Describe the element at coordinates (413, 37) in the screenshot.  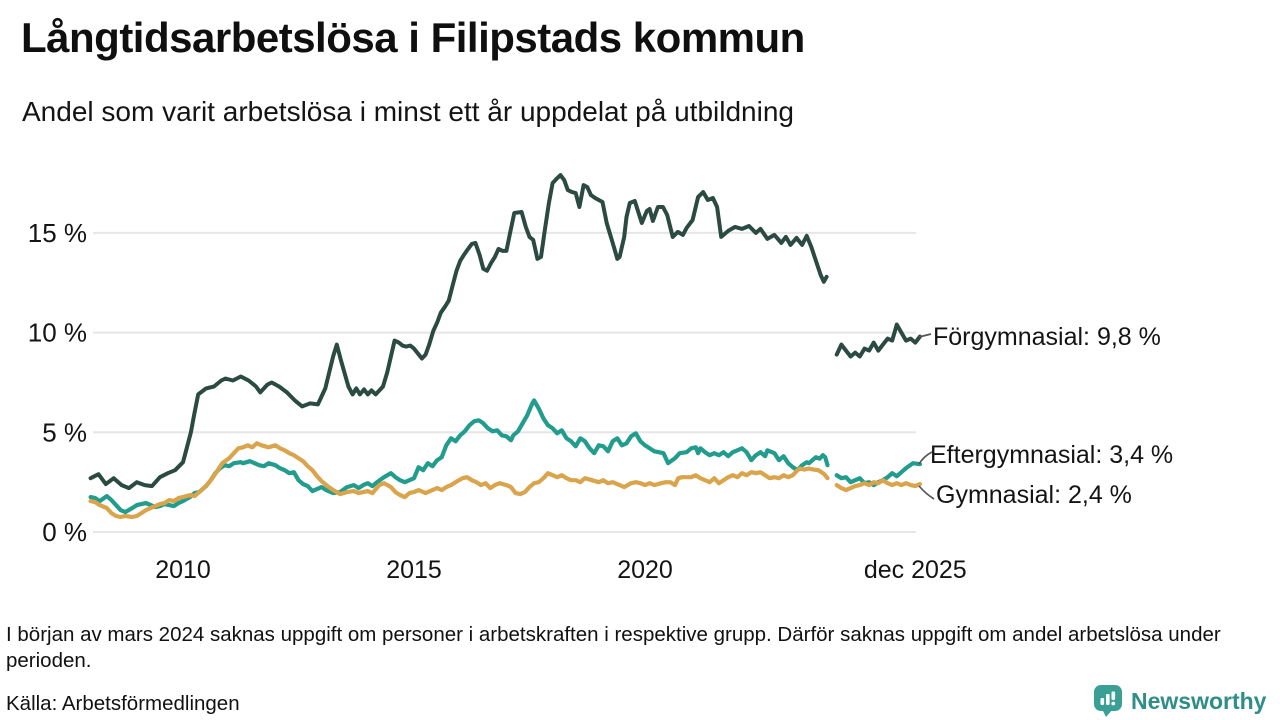
I see `chart-title: Långtidsarbetslösa i Filipstads kommun` at that location.